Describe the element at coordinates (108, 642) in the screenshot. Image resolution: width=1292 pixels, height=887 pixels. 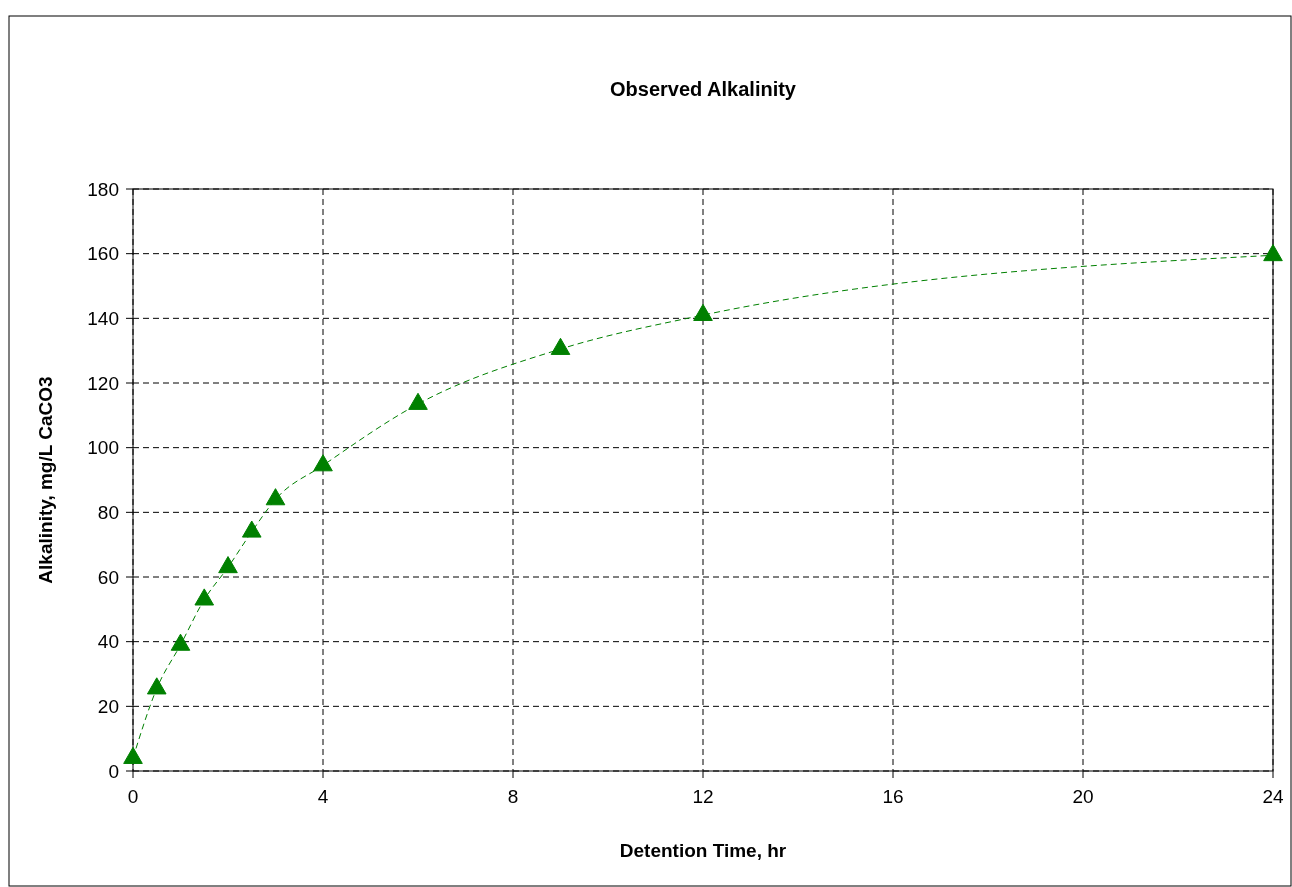
I see `y-tick-label: 40` at that location.